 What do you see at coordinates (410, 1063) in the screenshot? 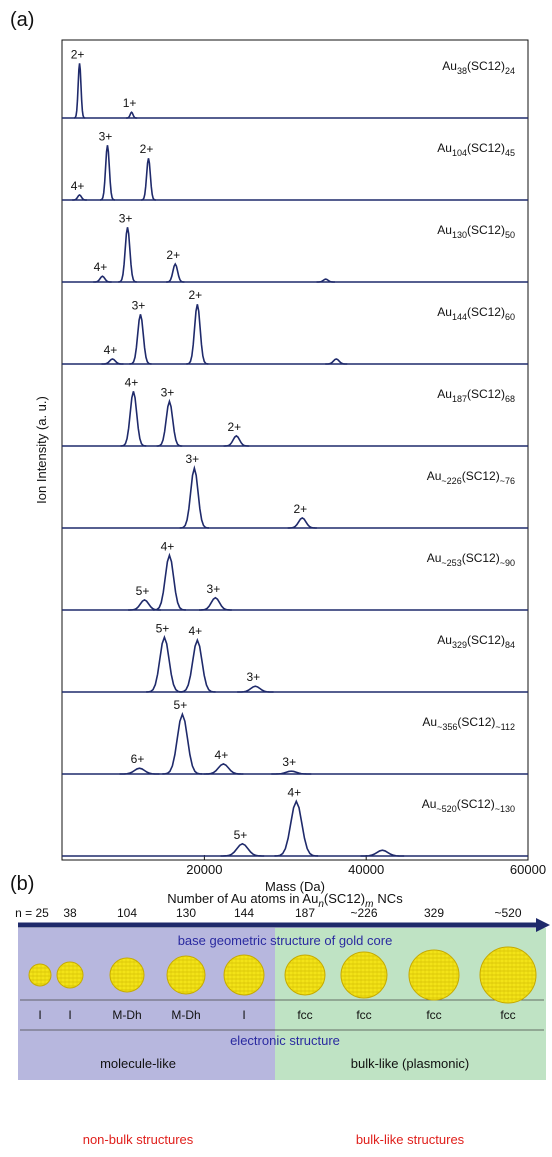
I see `bulk-label: bulk-like (plasmonic)` at bounding box center [410, 1063].